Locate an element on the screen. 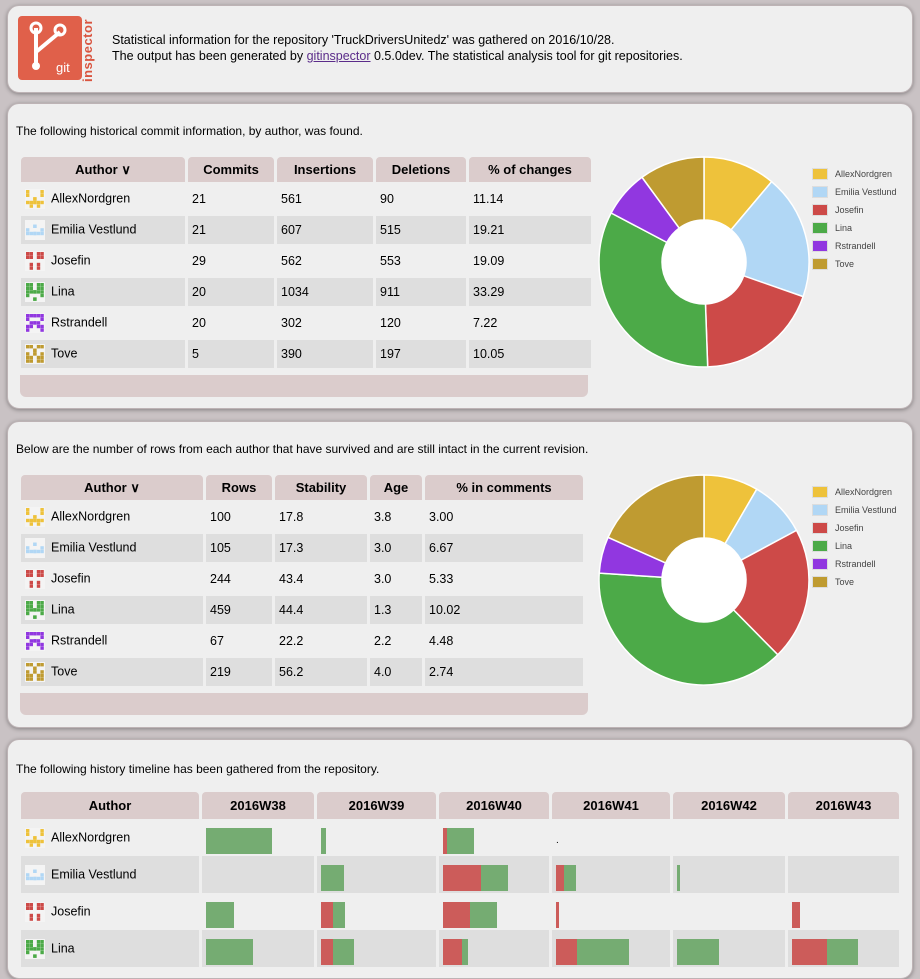  author-name: Tove is located at coordinates (64, 671).